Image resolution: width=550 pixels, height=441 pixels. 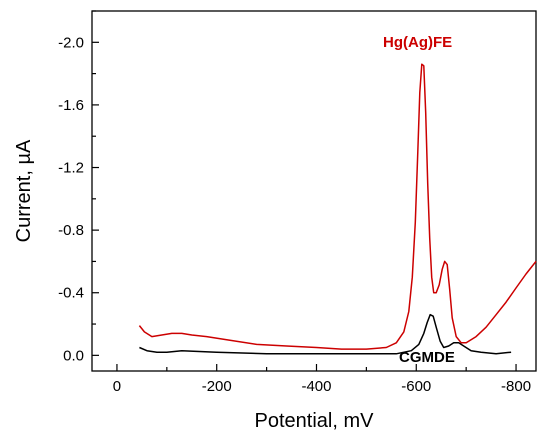 I want to click on x-tick-label: -200, so click(x=217, y=386).